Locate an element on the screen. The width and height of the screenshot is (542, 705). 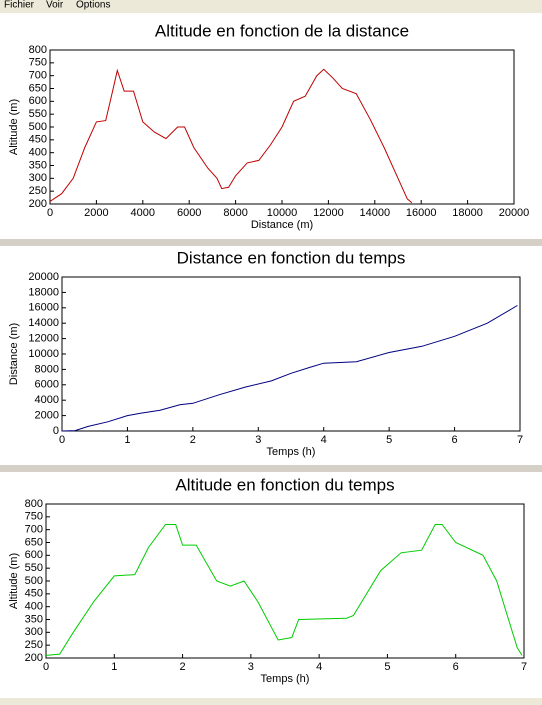
y-tick-label: 12000 is located at coordinates (43, 339).